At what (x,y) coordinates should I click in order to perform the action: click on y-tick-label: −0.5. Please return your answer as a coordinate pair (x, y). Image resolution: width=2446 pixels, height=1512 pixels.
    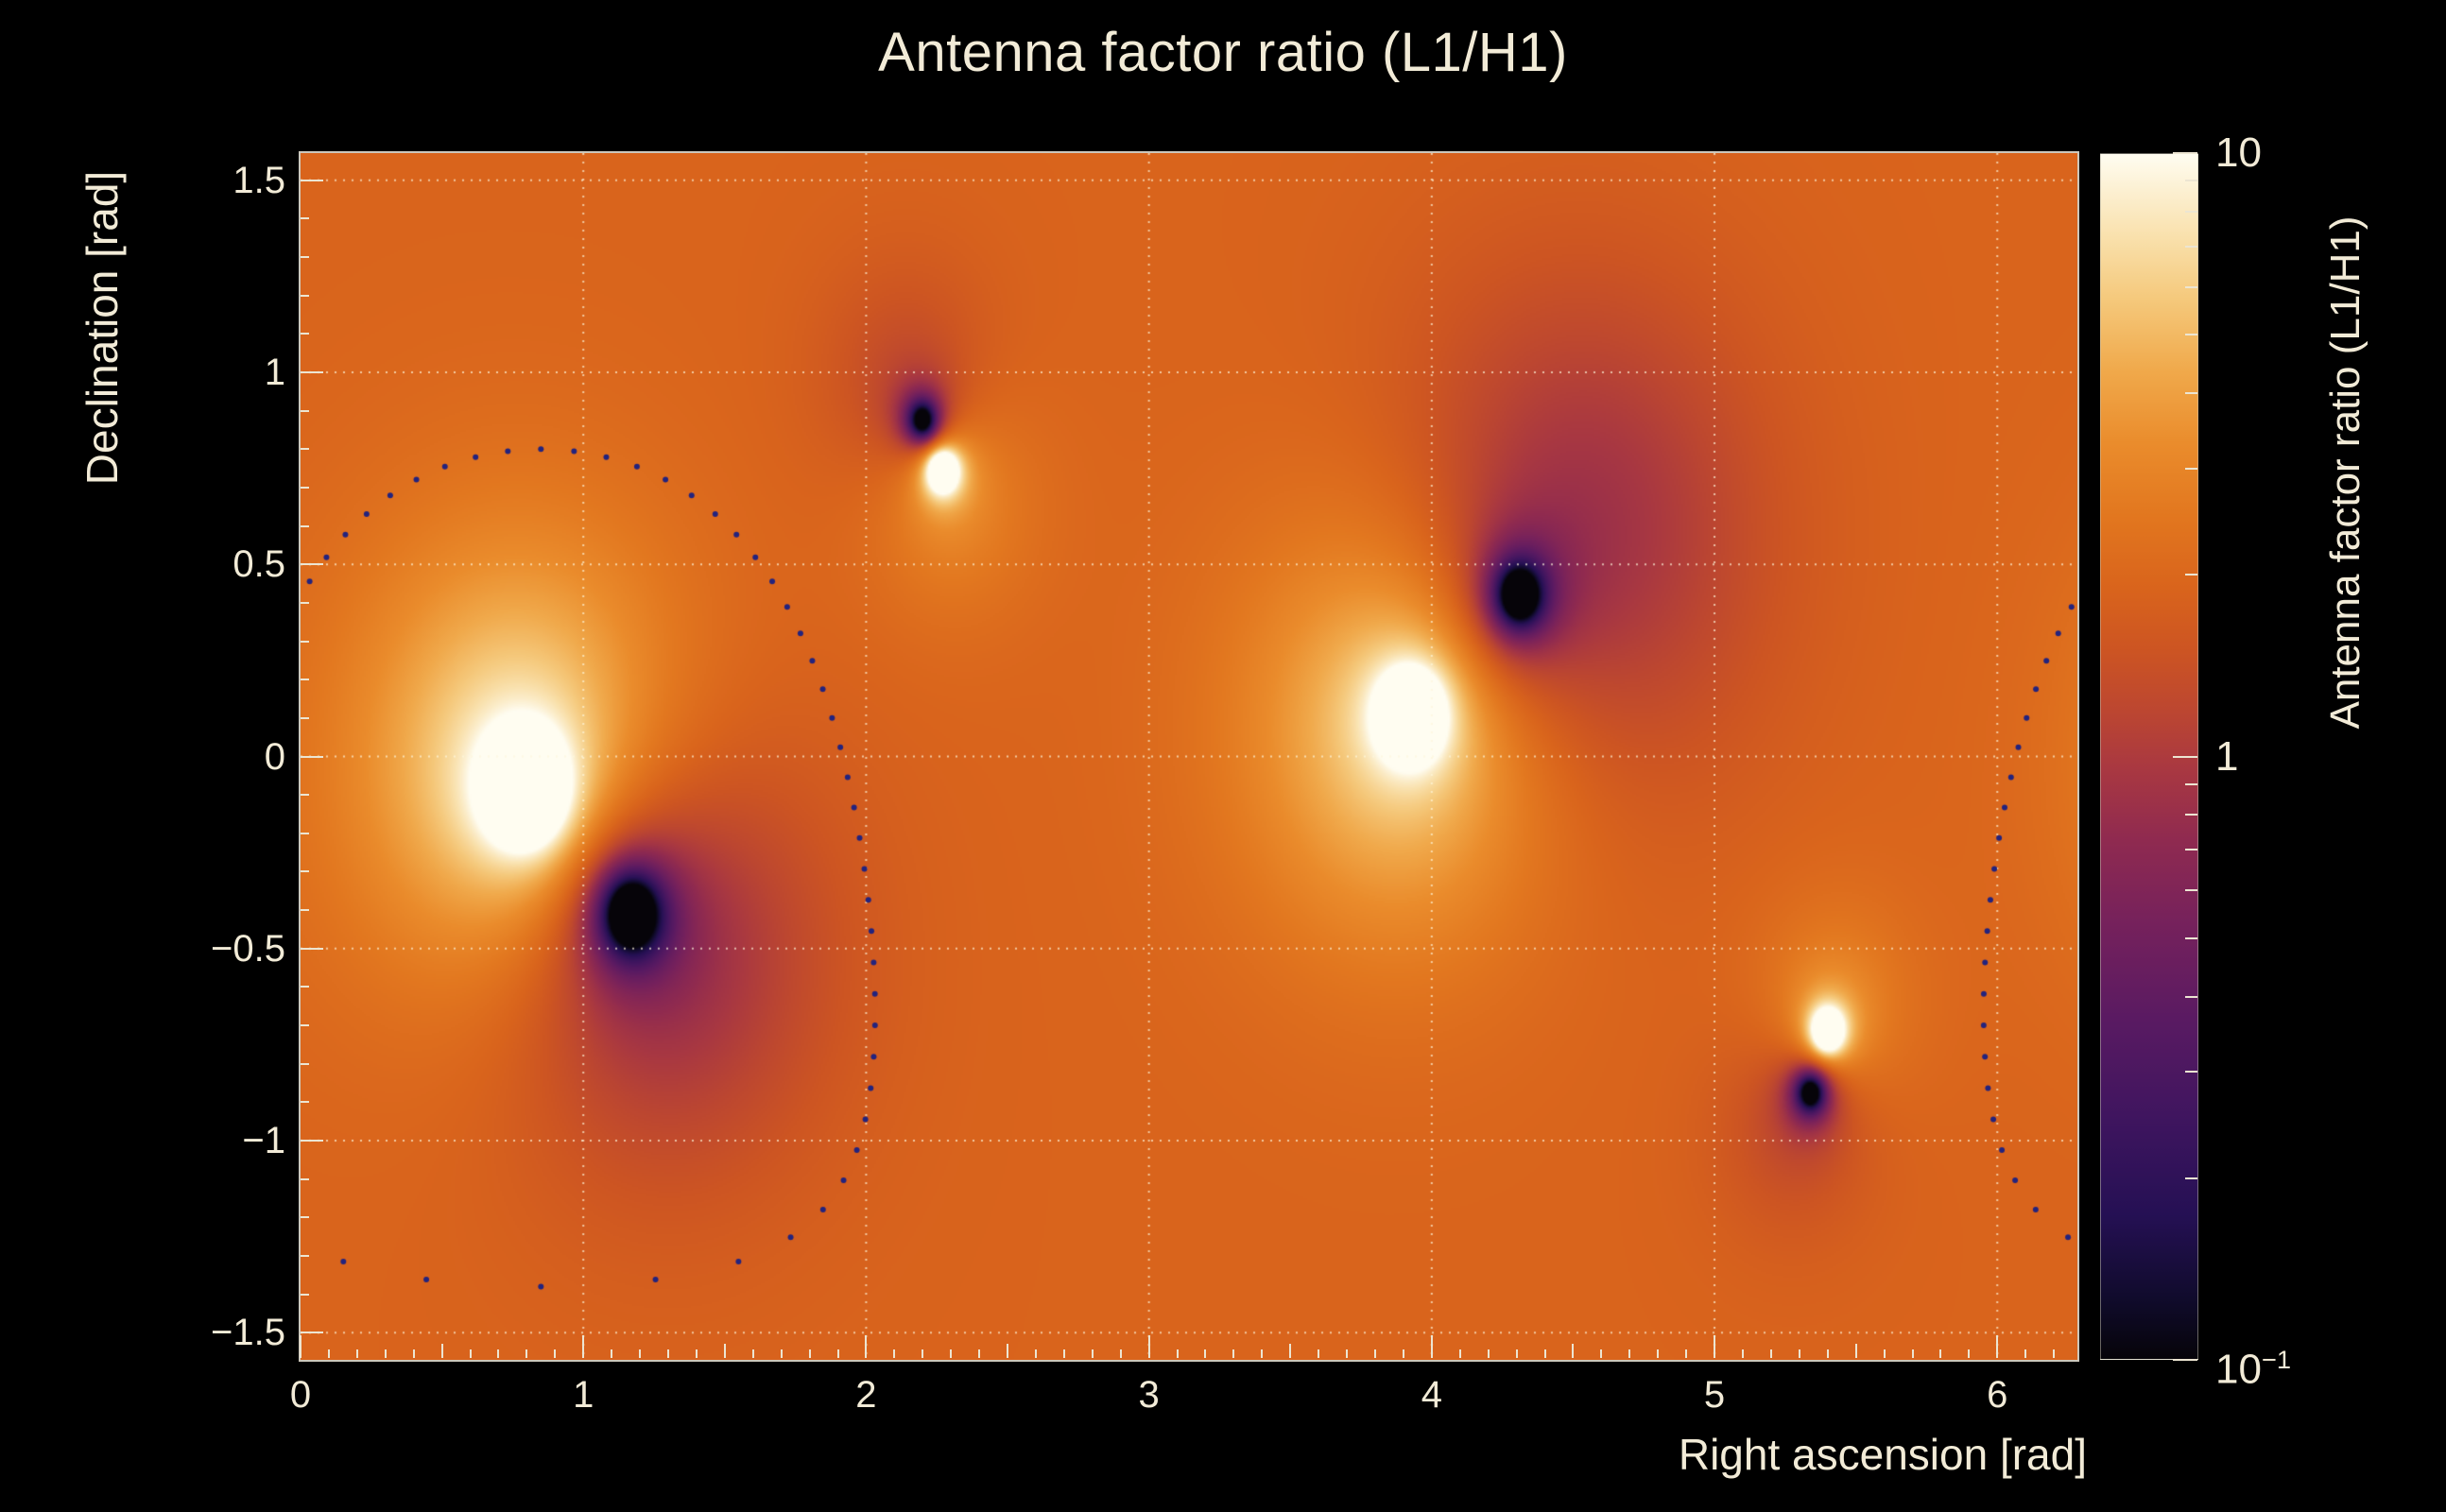
    Looking at the image, I should click on (248, 948).